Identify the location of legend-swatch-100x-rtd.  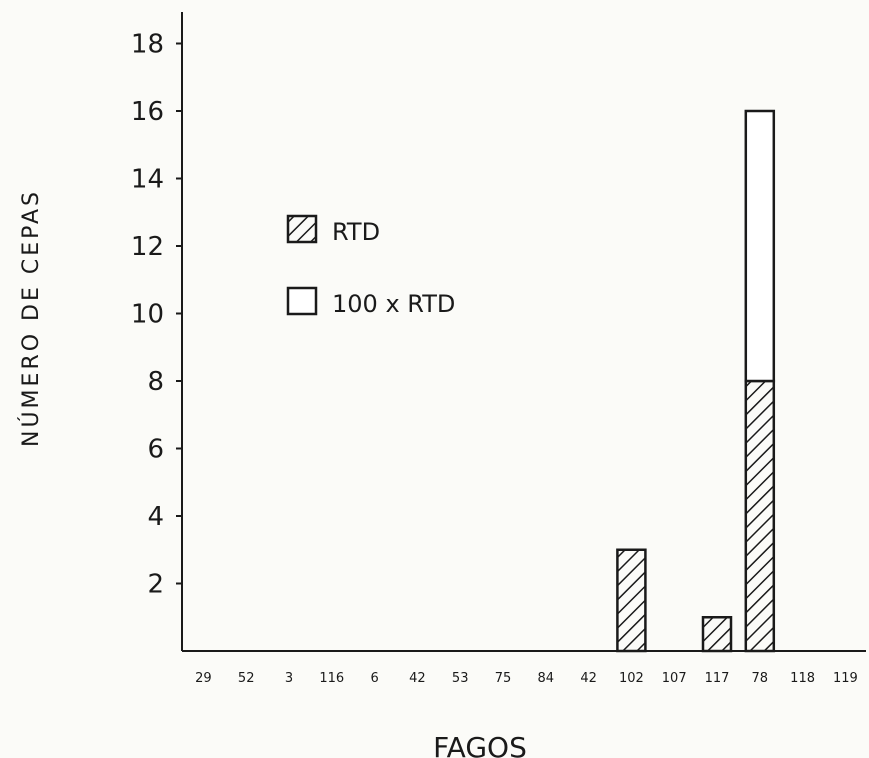
(302, 301).